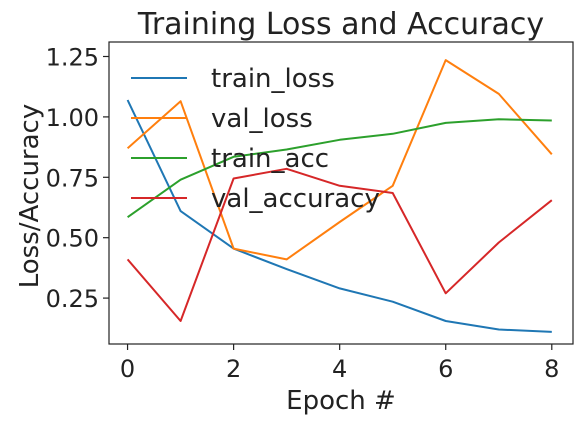 The width and height of the screenshot is (583, 425). I want to click on x-tick-label: 2, so click(233, 369).